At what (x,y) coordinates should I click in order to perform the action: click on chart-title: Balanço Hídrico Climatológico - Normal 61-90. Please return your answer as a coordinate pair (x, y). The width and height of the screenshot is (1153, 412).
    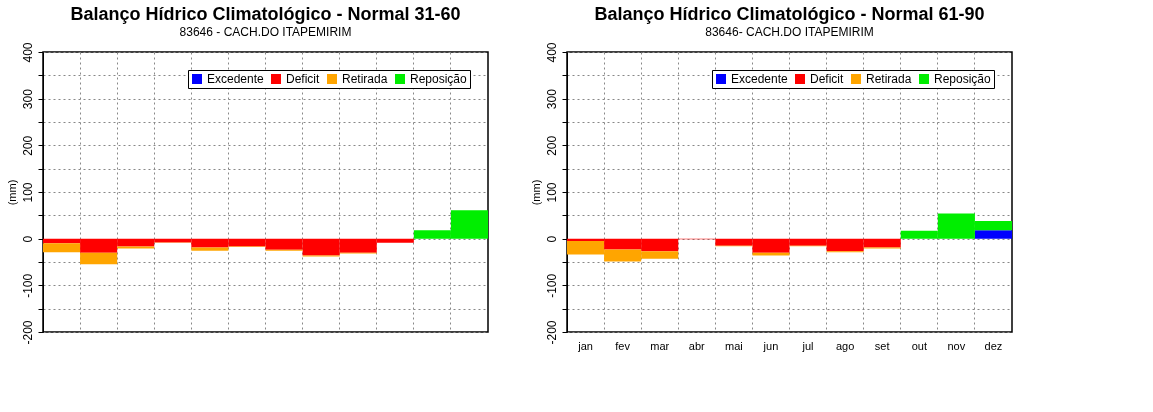
    Looking at the image, I should click on (789, 13).